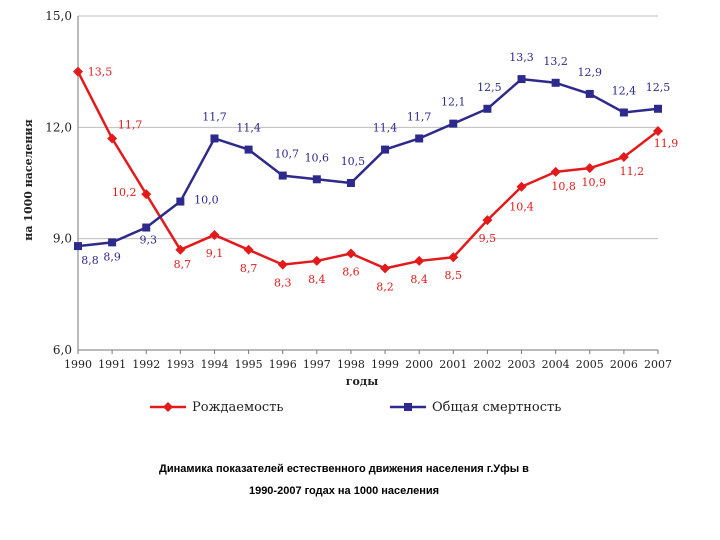 The image size is (720, 540). I want to click on legend-marker-mortality, so click(408, 407).